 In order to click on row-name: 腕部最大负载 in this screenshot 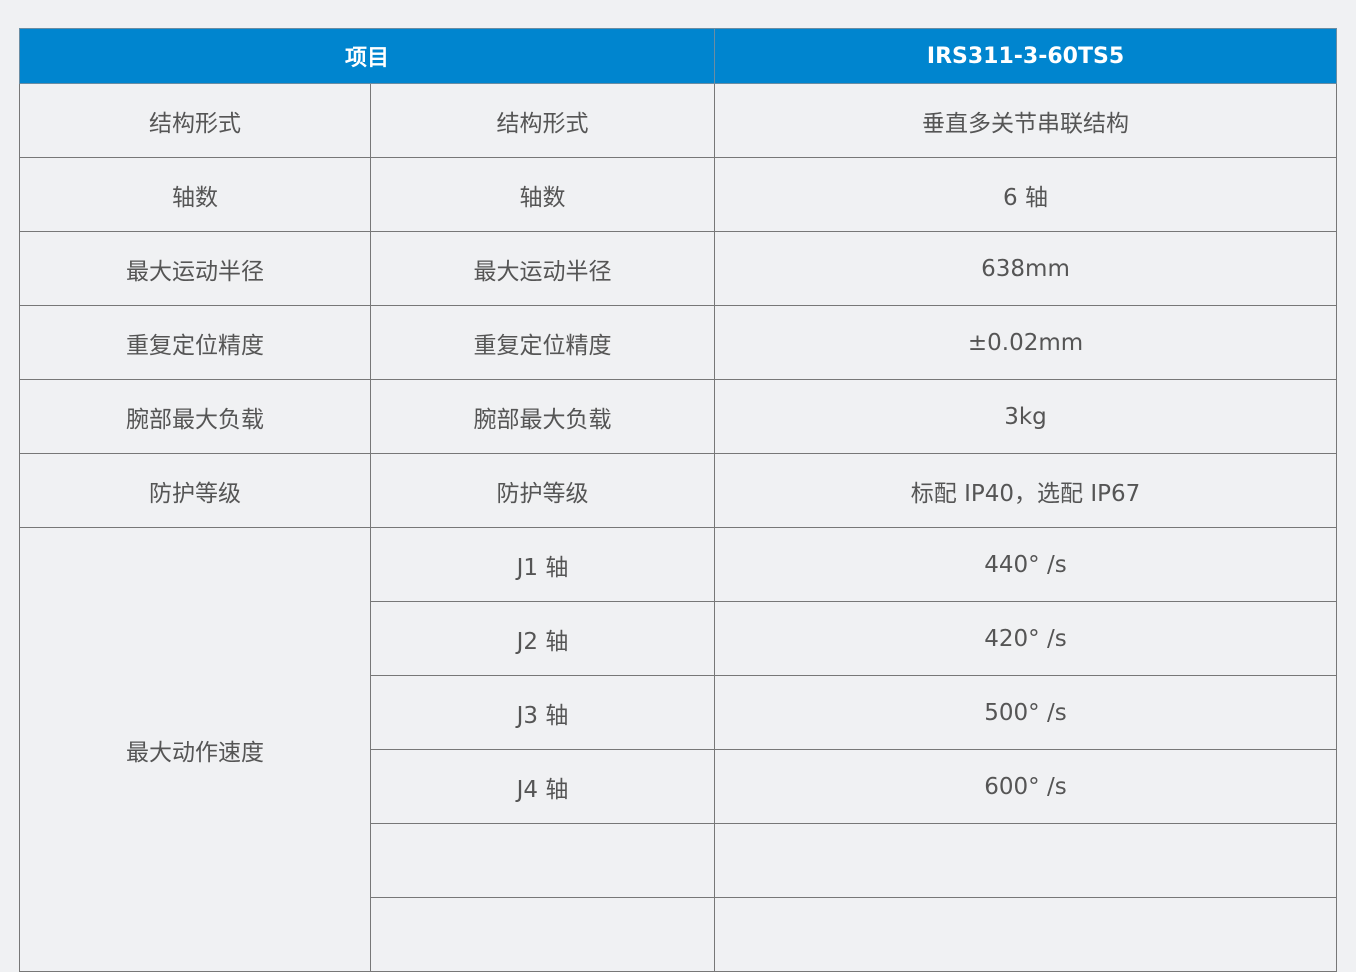, I will do `click(542, 416)`.